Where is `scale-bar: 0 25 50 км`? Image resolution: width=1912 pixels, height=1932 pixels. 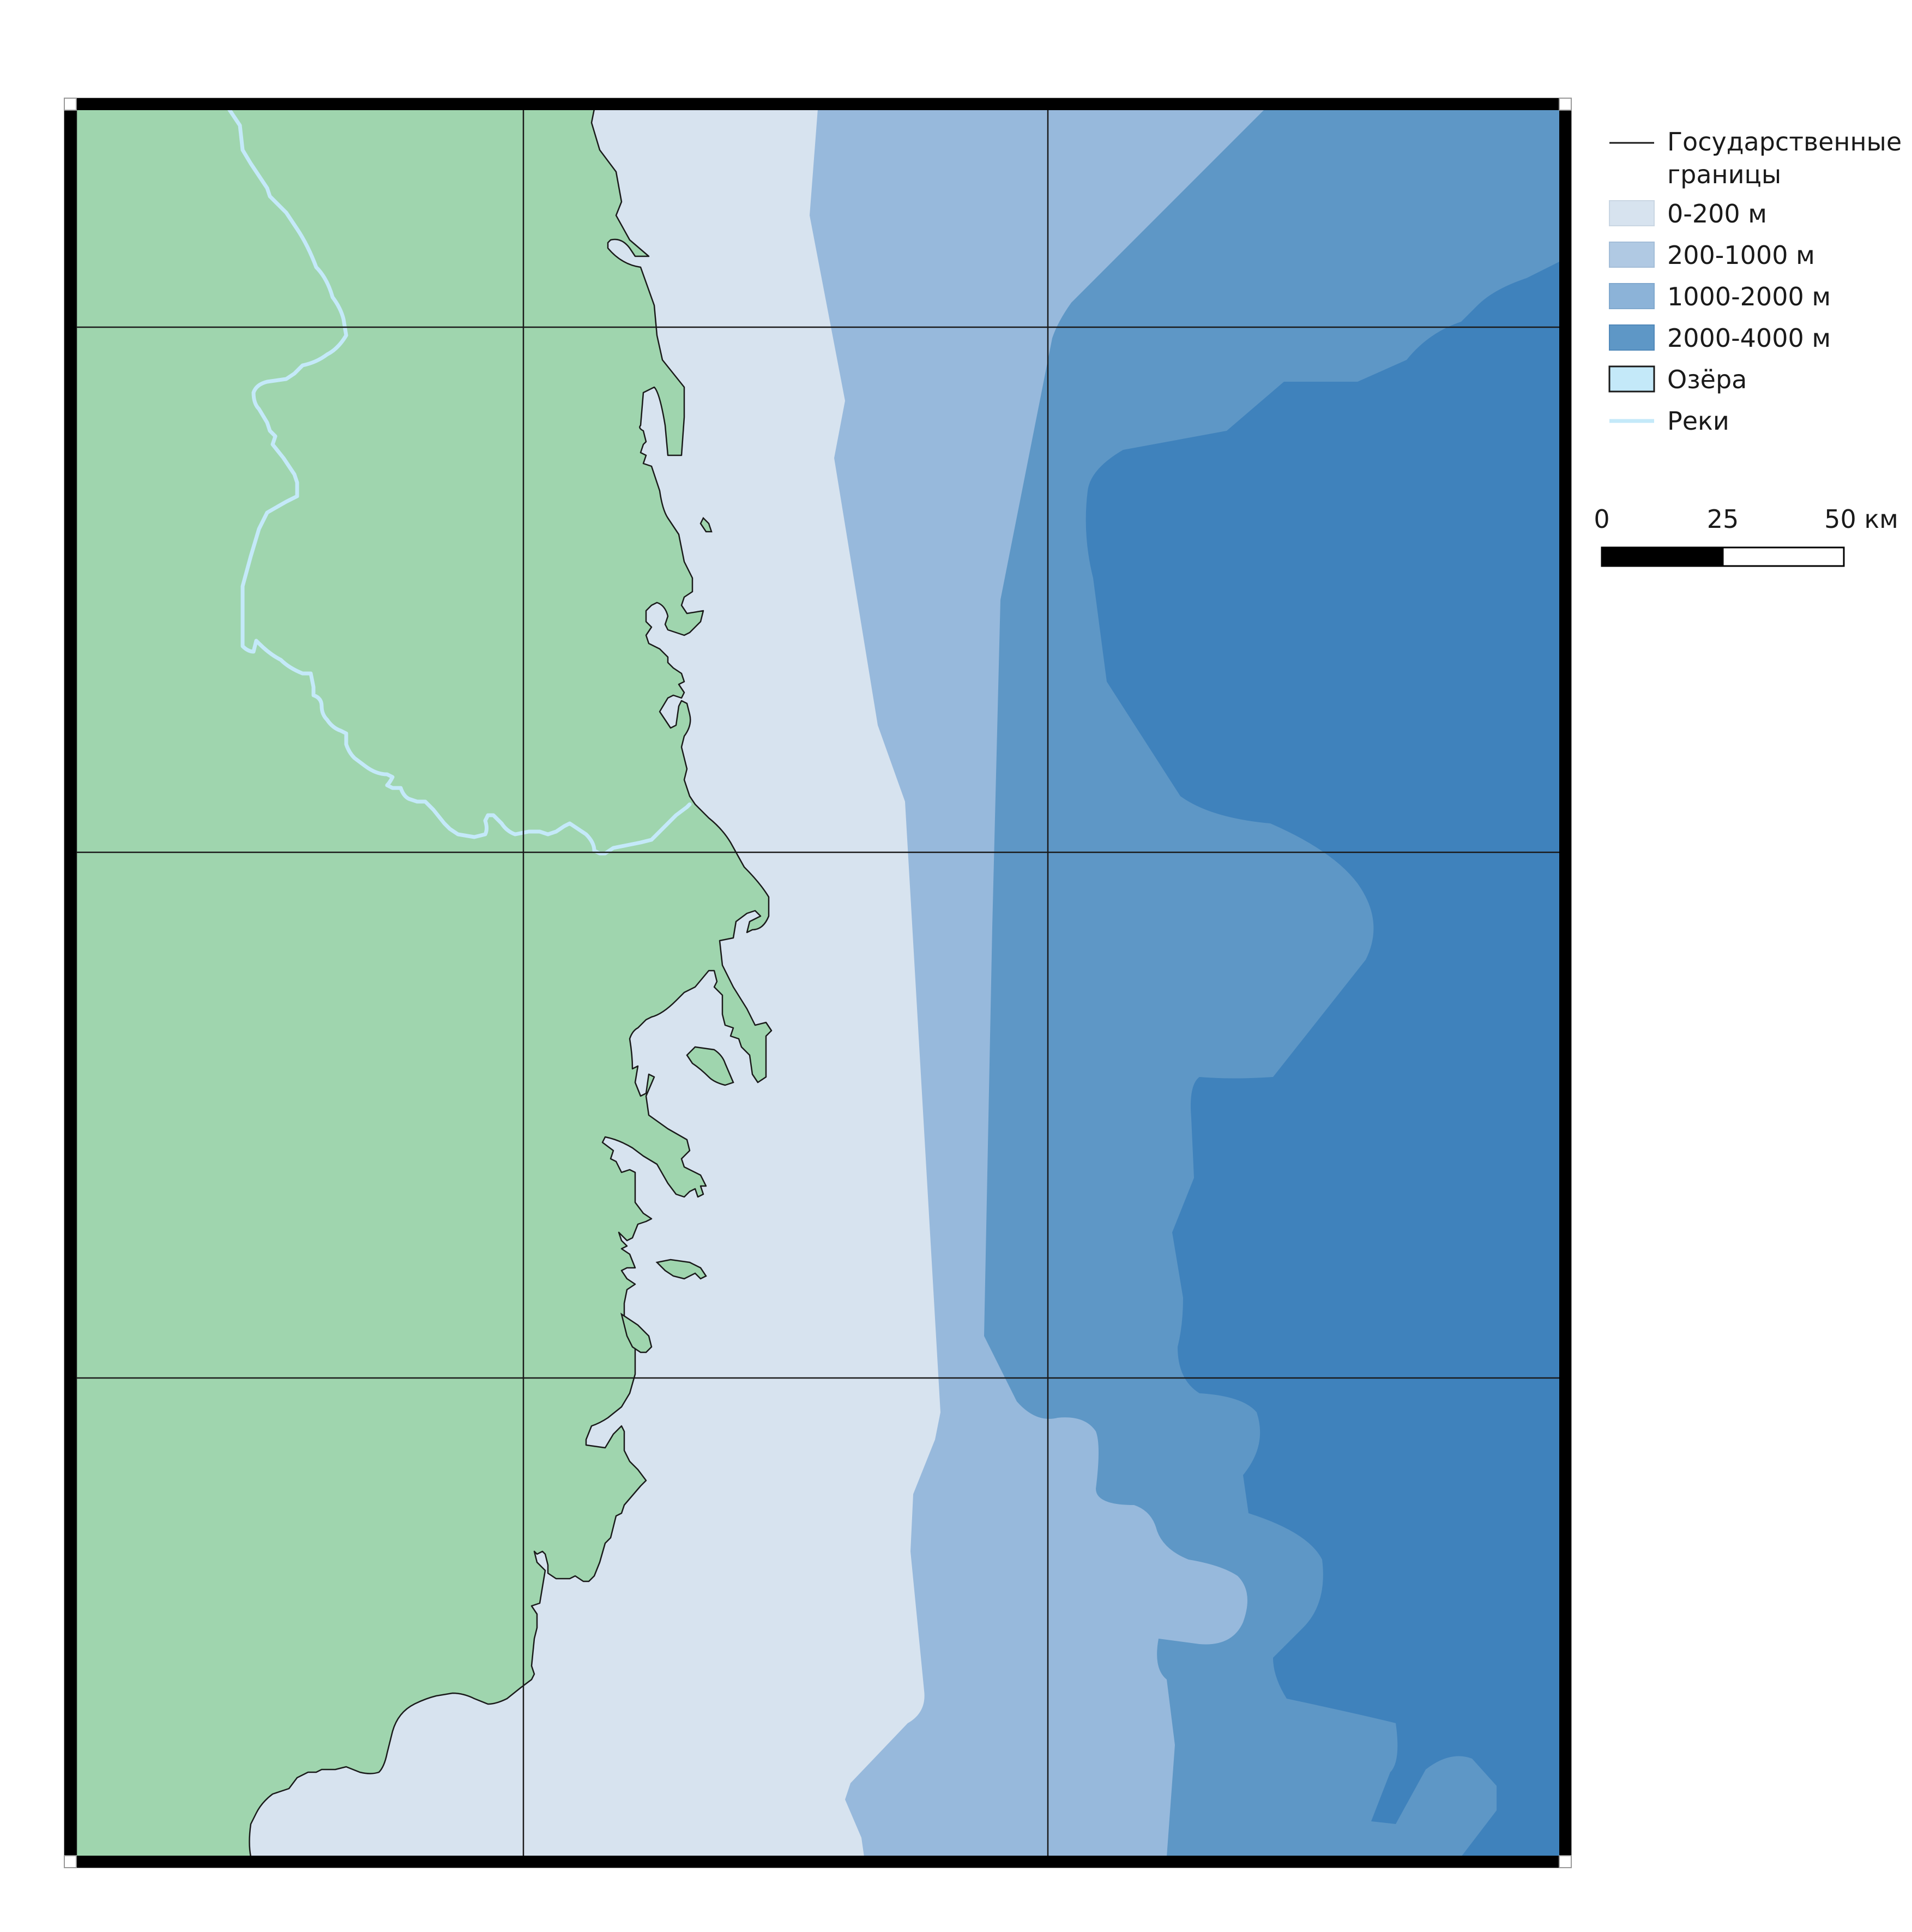
scale-bar: 0 25 50 км is located at coordinates (1746, 535).